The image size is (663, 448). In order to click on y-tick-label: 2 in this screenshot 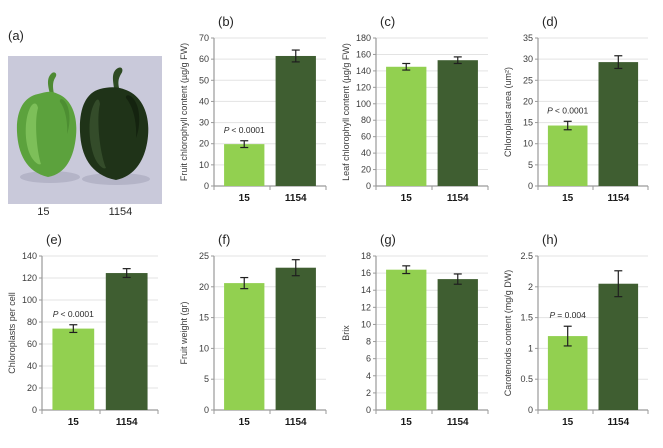, I will do `click(530, 287)`.